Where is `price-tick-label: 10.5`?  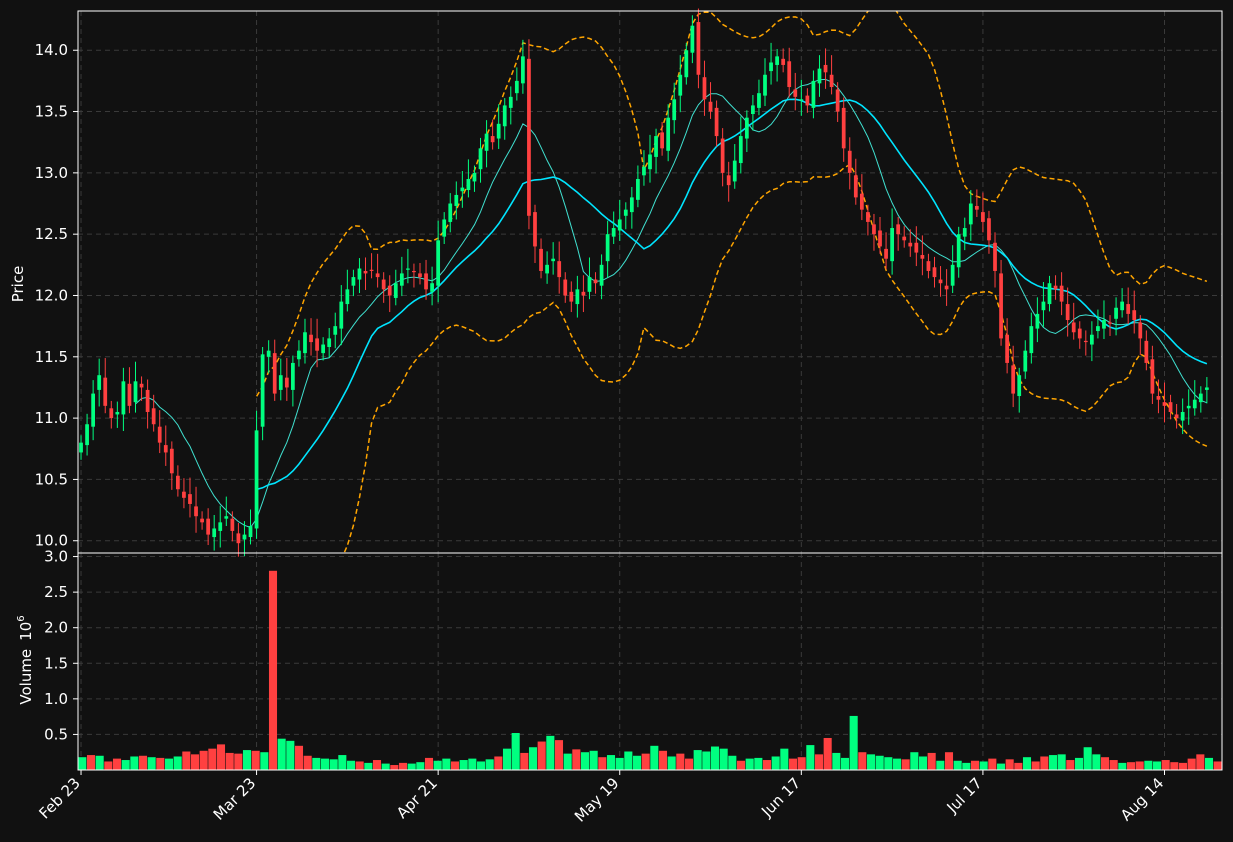 price-tick-label: 10.5 is located at coordinates (51, 479).